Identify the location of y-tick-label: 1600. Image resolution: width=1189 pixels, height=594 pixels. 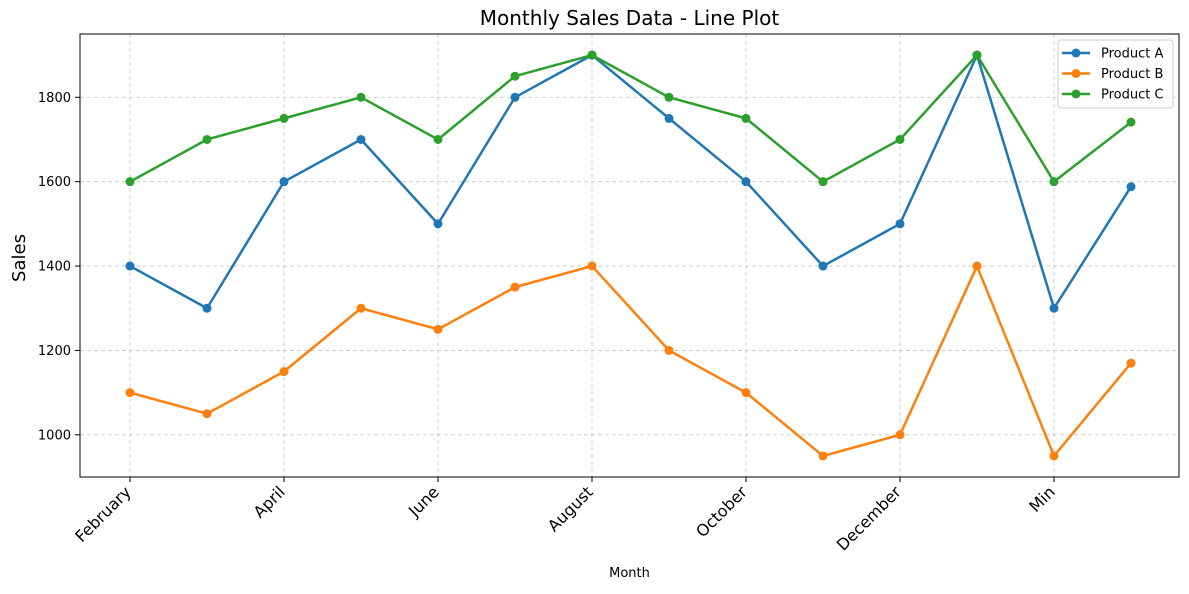
(54, 182).